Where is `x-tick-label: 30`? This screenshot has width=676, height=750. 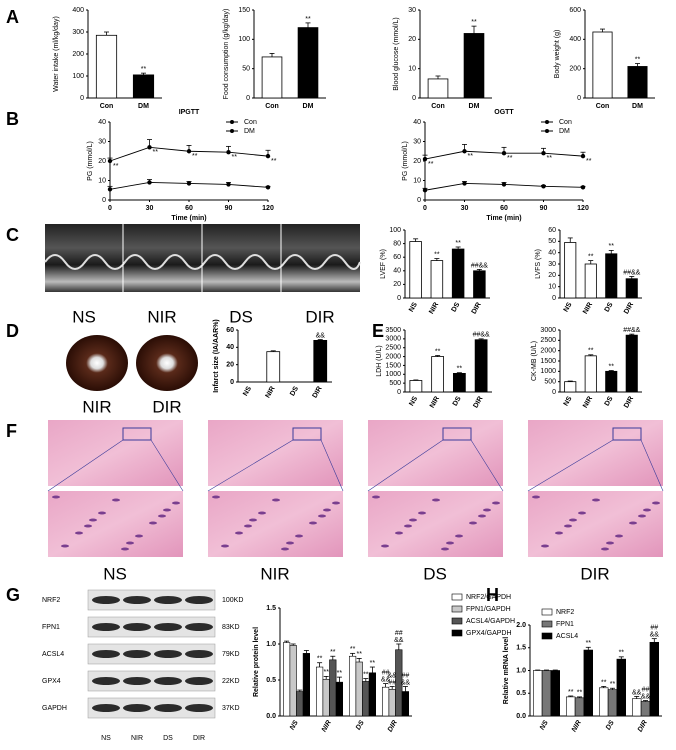
x-tick-label: 30 is located at coordinates (465, 208).